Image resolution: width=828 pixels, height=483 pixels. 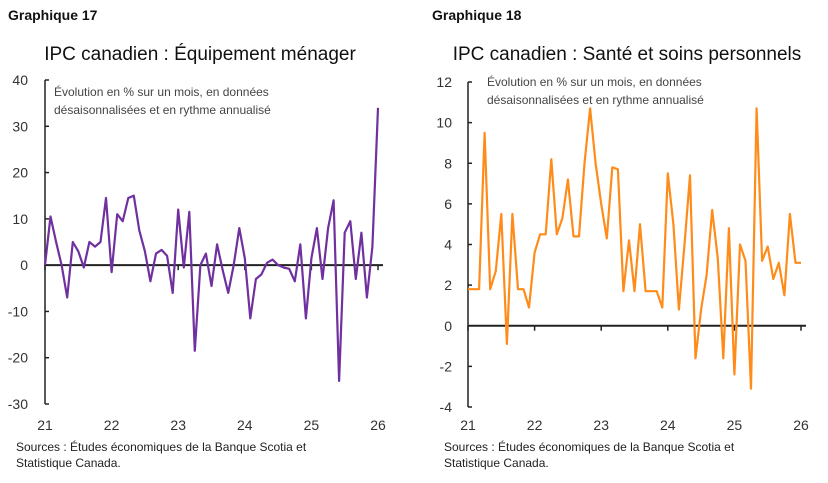 What do you see at coordinates (446, 407) in the screenshot?
I see `y-tick-label: -4` at bounding box center [446, 407].